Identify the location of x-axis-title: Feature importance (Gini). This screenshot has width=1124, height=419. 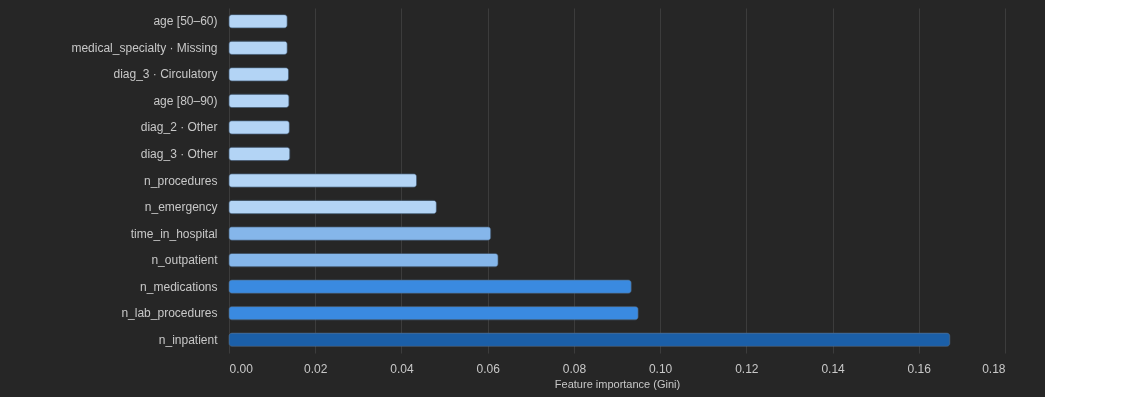
(617, 383).